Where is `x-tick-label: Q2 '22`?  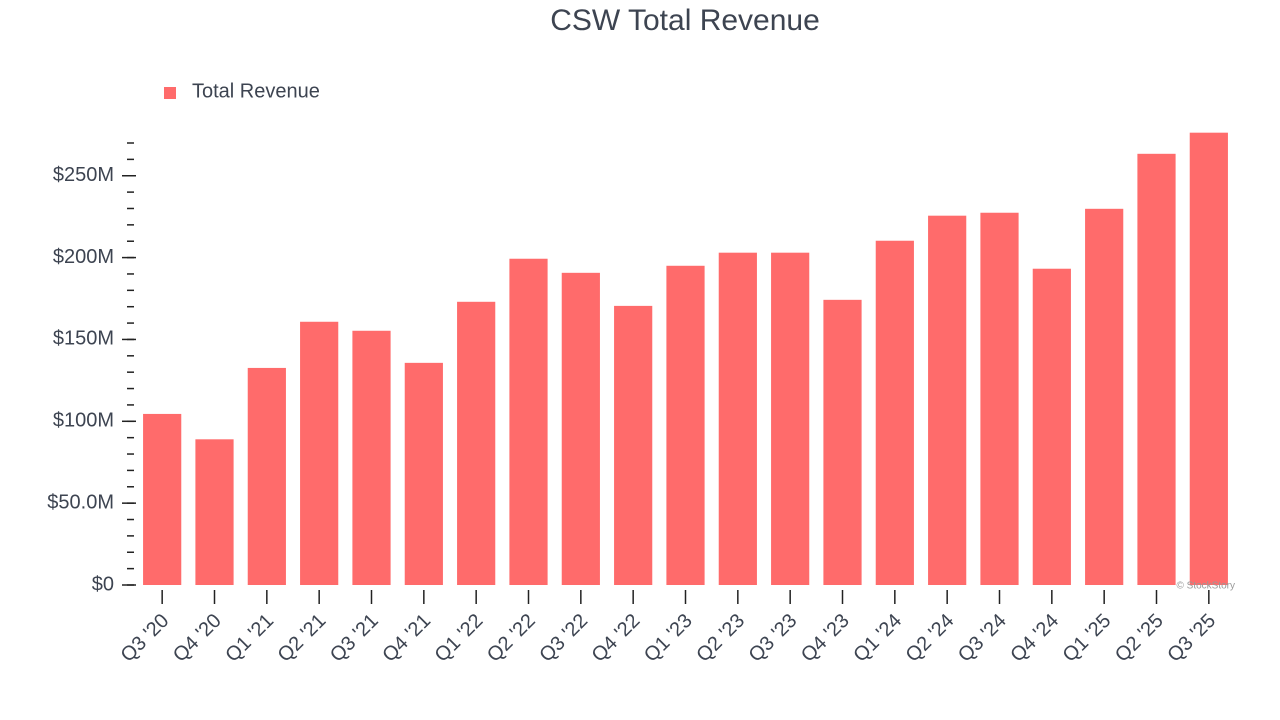 x-tick-label: Q2 '22 is located at coordinates (511, 638).